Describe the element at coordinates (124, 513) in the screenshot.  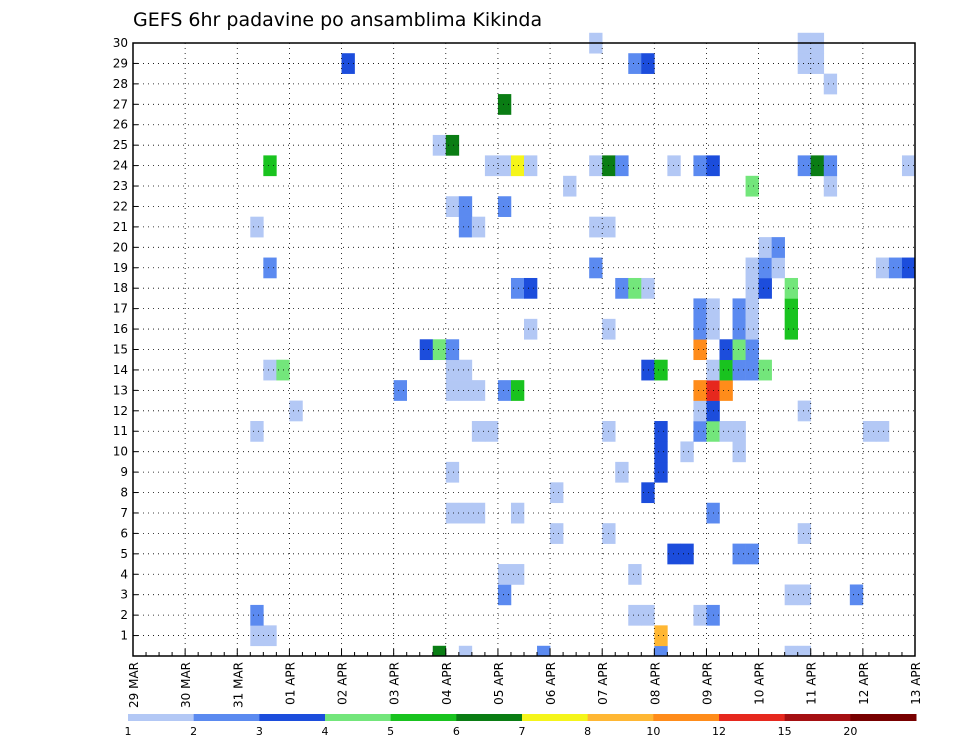
I see `y-tick-label: 7` at that location.